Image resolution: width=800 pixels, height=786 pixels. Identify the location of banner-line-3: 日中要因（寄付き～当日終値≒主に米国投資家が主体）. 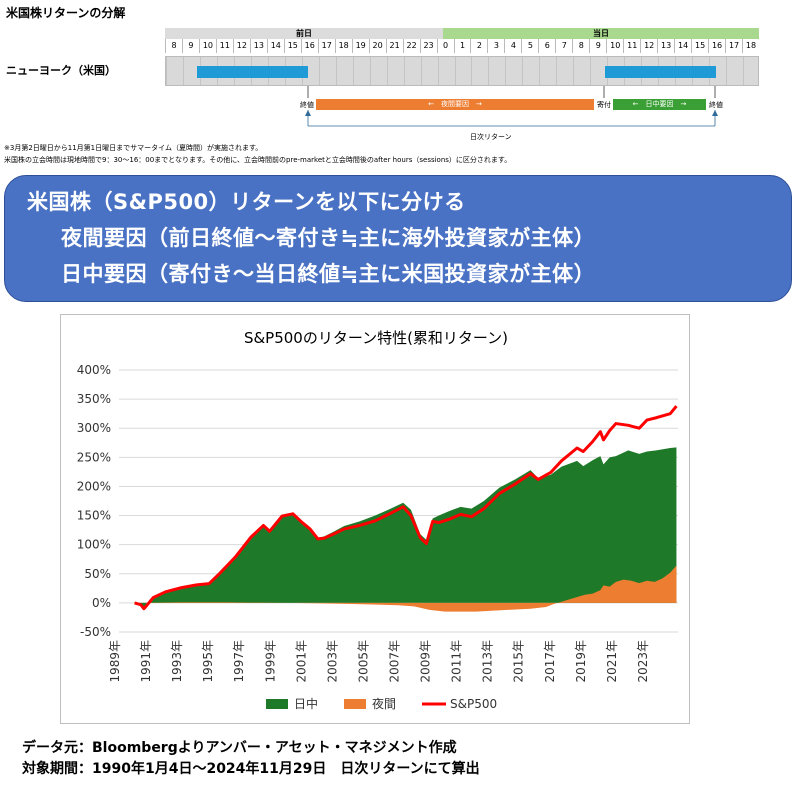
(328, 274).